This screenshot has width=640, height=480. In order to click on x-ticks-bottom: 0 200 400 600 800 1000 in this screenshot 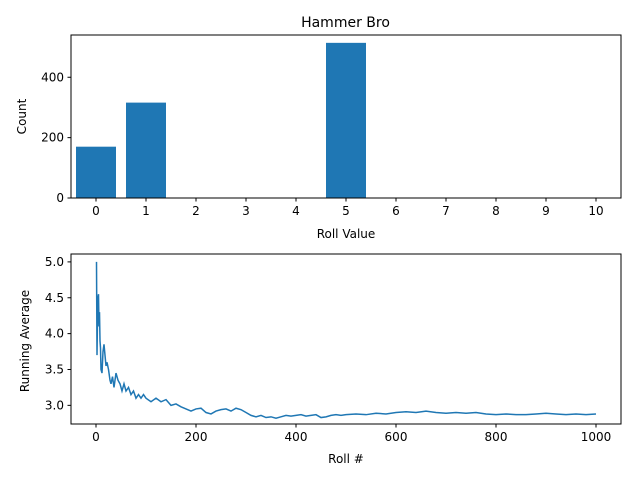, I will do `click(351, 434)`.